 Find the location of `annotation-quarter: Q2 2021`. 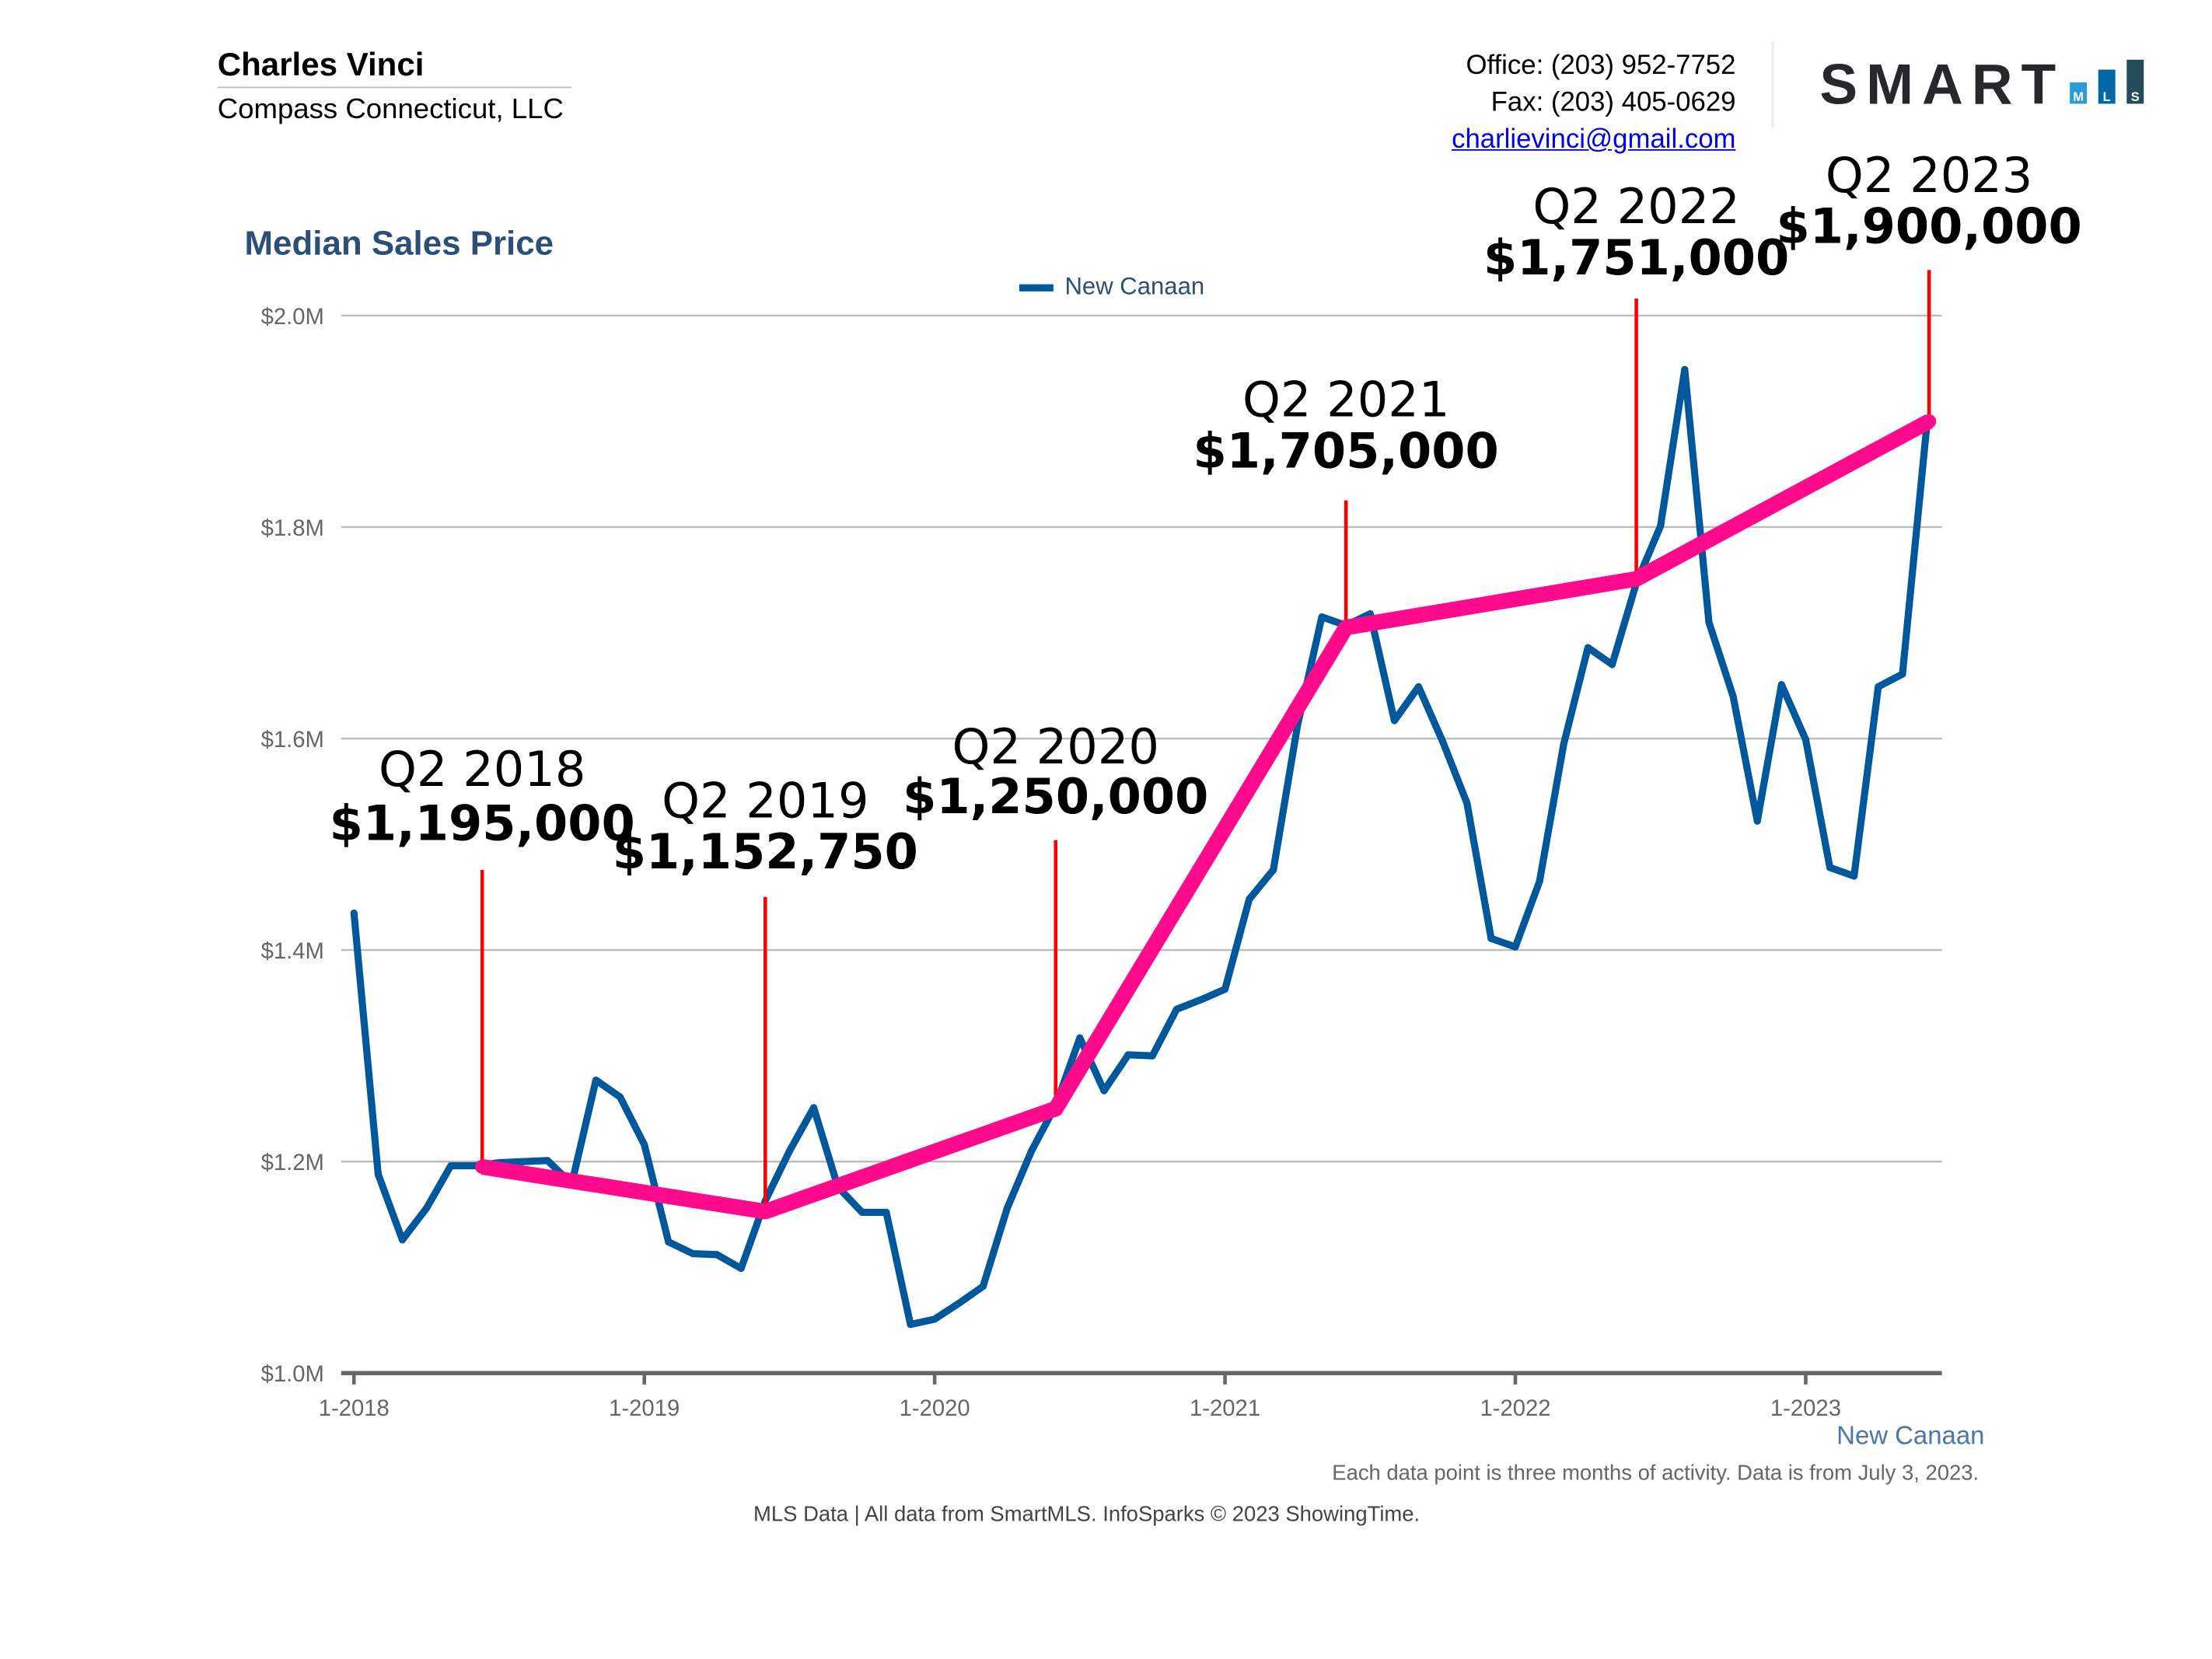

annotation-quarter: Q2 2021 is located at coordinates (1345, 400).